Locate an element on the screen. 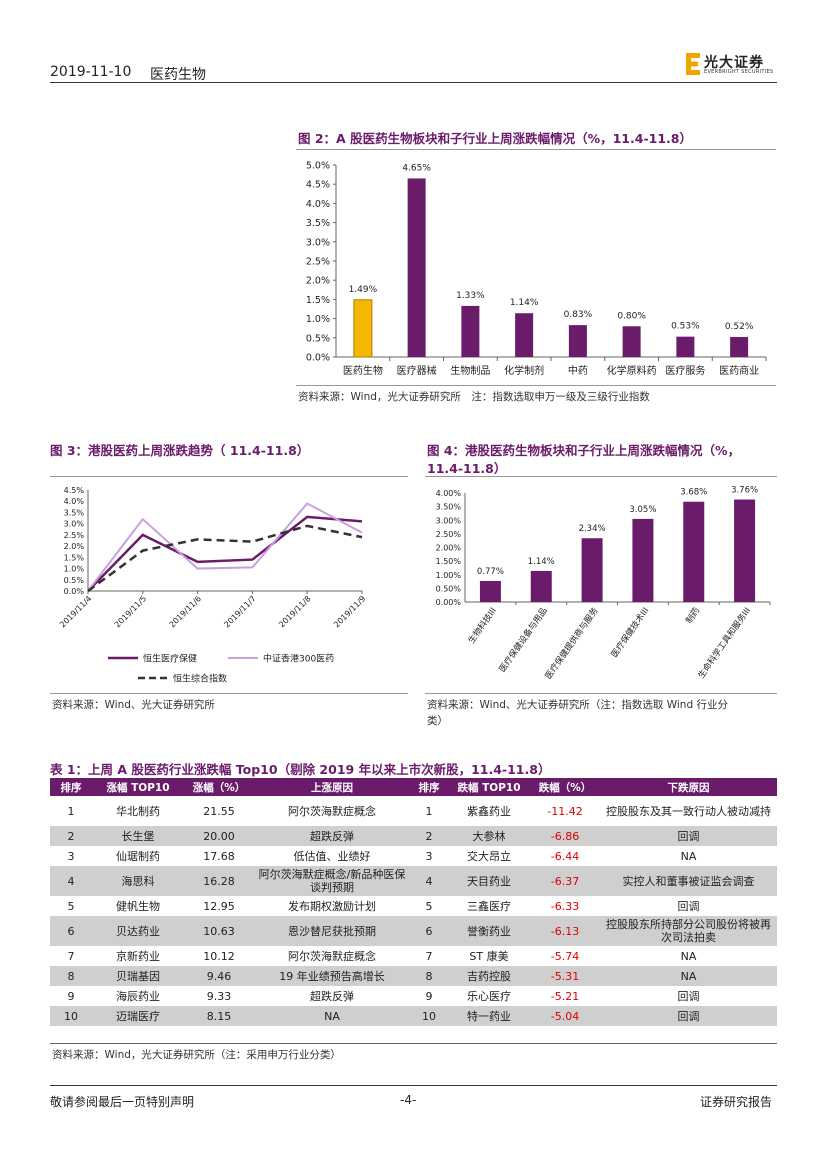 This screenshot has width=827, height=1169. table1-header-cell: 排序 is located at coordinates (429, 787).